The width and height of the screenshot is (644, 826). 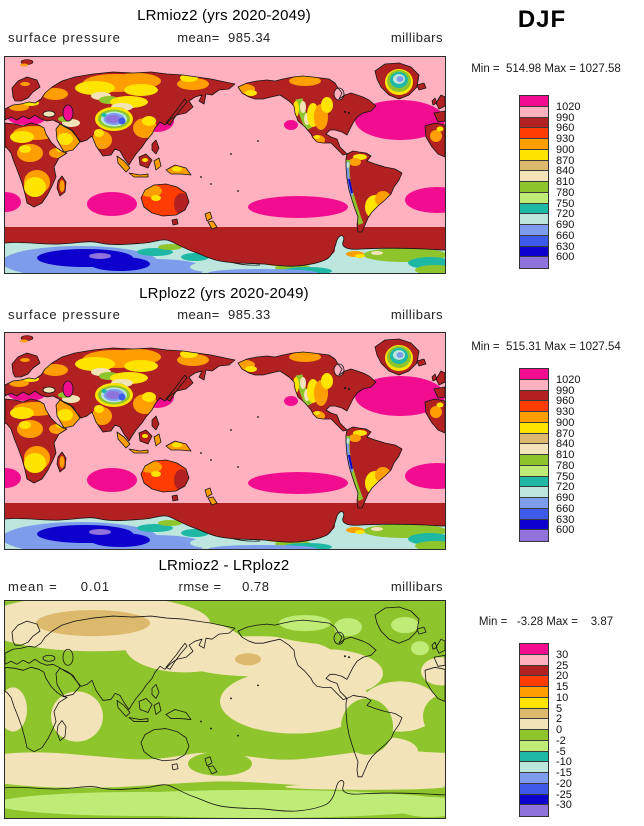 What do you see at coordinates (224, 314) in the screenshot?
I see `panel2-mean-label: mean= 985.33` at bounding box center [224, 314].